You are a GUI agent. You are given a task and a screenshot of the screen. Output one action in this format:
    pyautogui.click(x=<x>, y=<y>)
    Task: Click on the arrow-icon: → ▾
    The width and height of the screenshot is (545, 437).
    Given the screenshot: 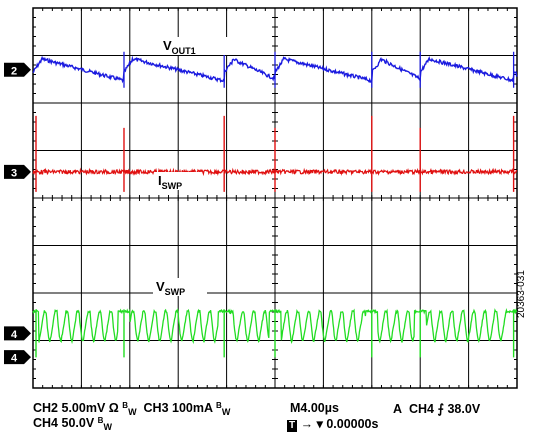 What is the action you would take?
    pyautogui.click(x=312, y=424)
    